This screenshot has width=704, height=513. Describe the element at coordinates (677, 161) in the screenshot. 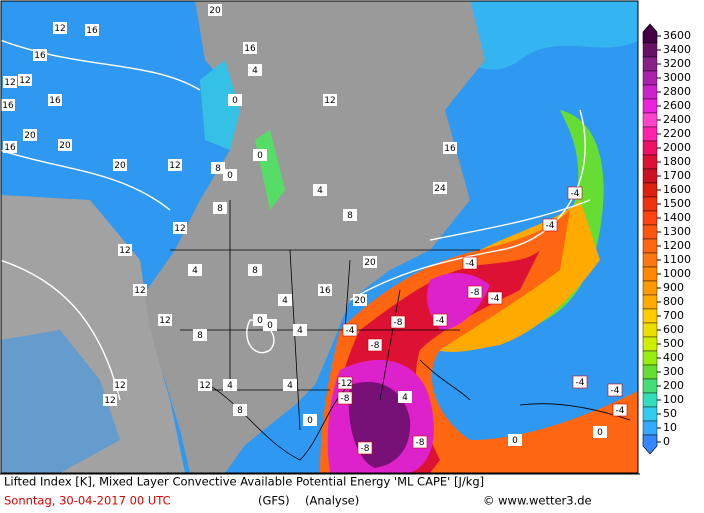

I see `legend-label: 1800` at that location.